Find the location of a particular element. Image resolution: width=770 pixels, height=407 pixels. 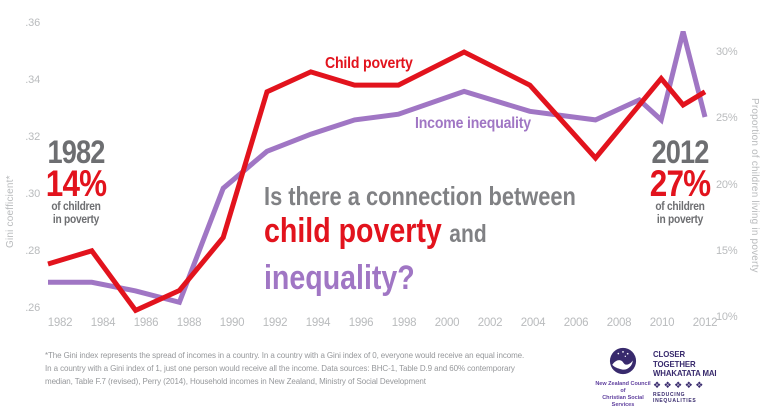

percent-tick-label: 25% is located at coordinates (727, 118).